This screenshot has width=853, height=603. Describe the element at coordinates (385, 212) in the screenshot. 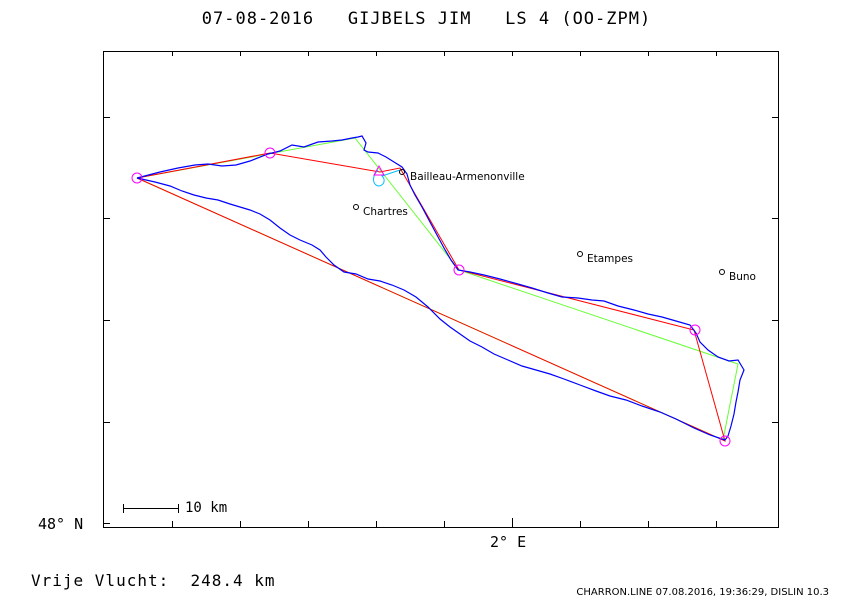

I see `place-label-chartres: Chartres` at that location.